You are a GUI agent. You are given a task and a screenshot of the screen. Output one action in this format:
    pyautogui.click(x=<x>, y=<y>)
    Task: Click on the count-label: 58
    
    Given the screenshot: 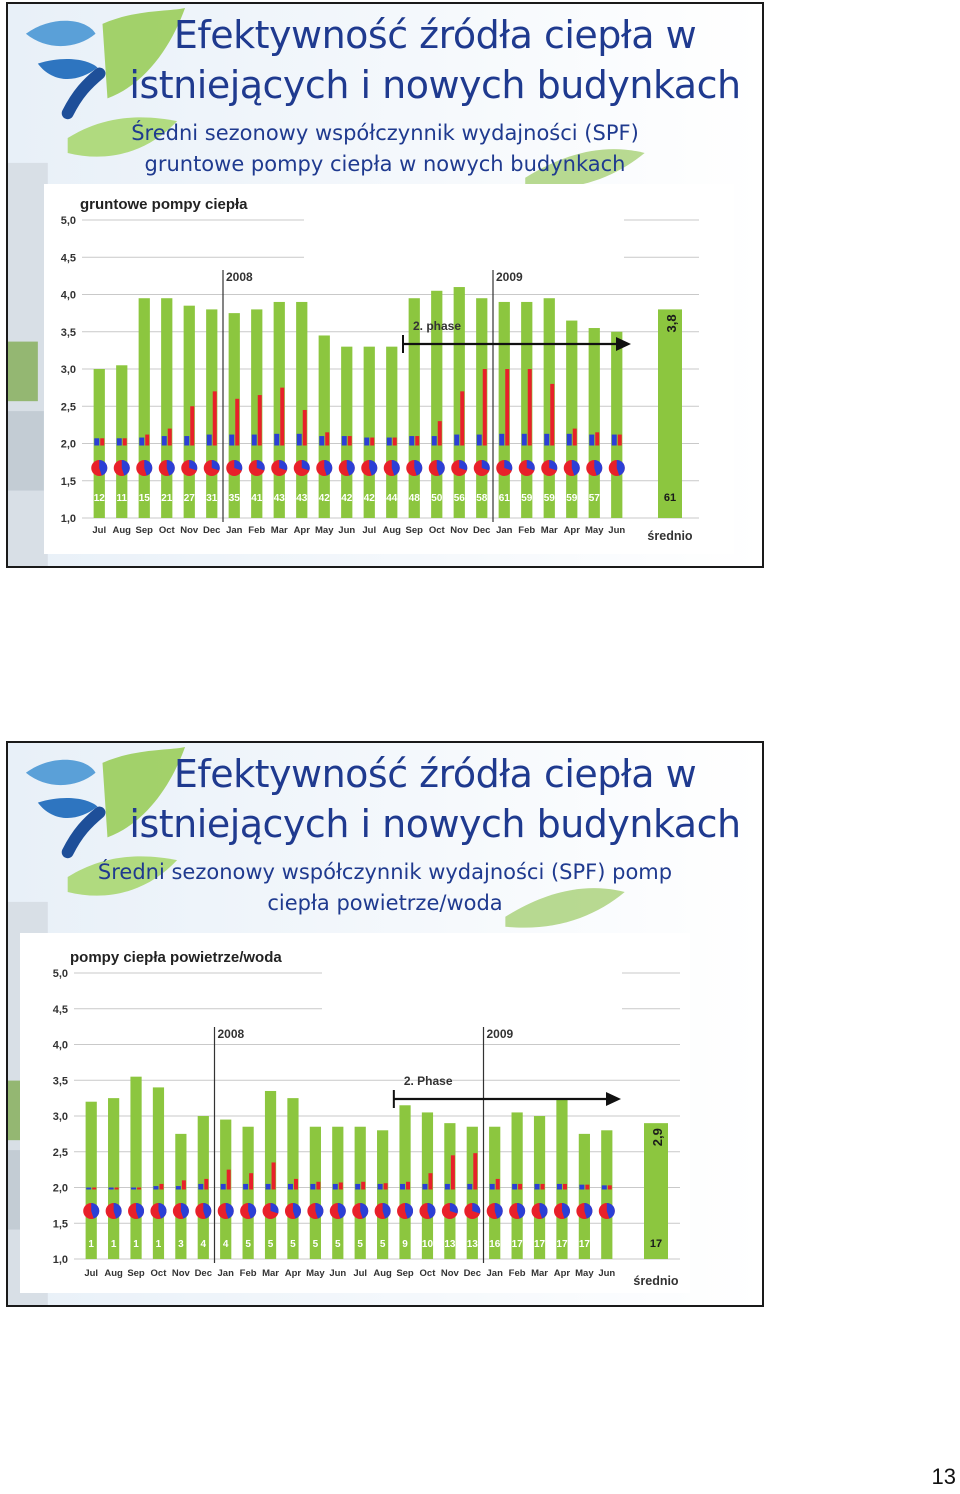 What is the action you would take?
    pyautogui.click(x=482, y=498)
    